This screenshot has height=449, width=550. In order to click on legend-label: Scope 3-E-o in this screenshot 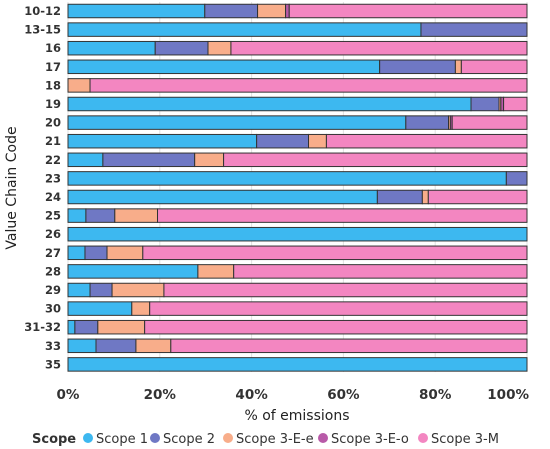, I will do `click(370, 439)`.